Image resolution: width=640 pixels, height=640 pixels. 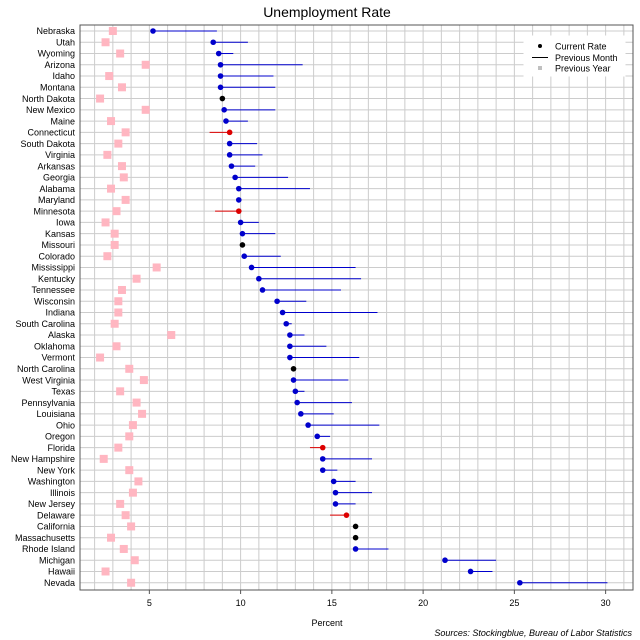 I want to click on previous-year-arizona, so click(x=145, y=64).